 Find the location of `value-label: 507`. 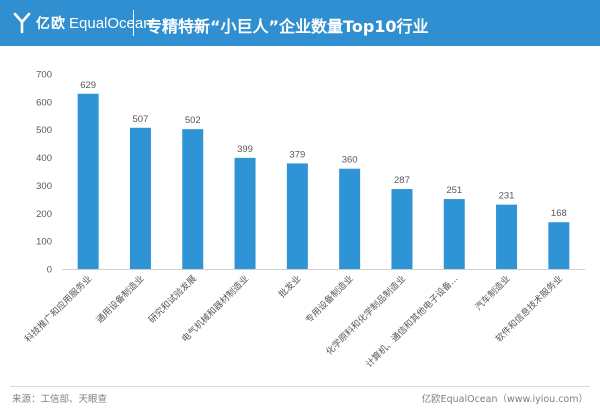

value-label: 507 is located at coordinates (141, 119).